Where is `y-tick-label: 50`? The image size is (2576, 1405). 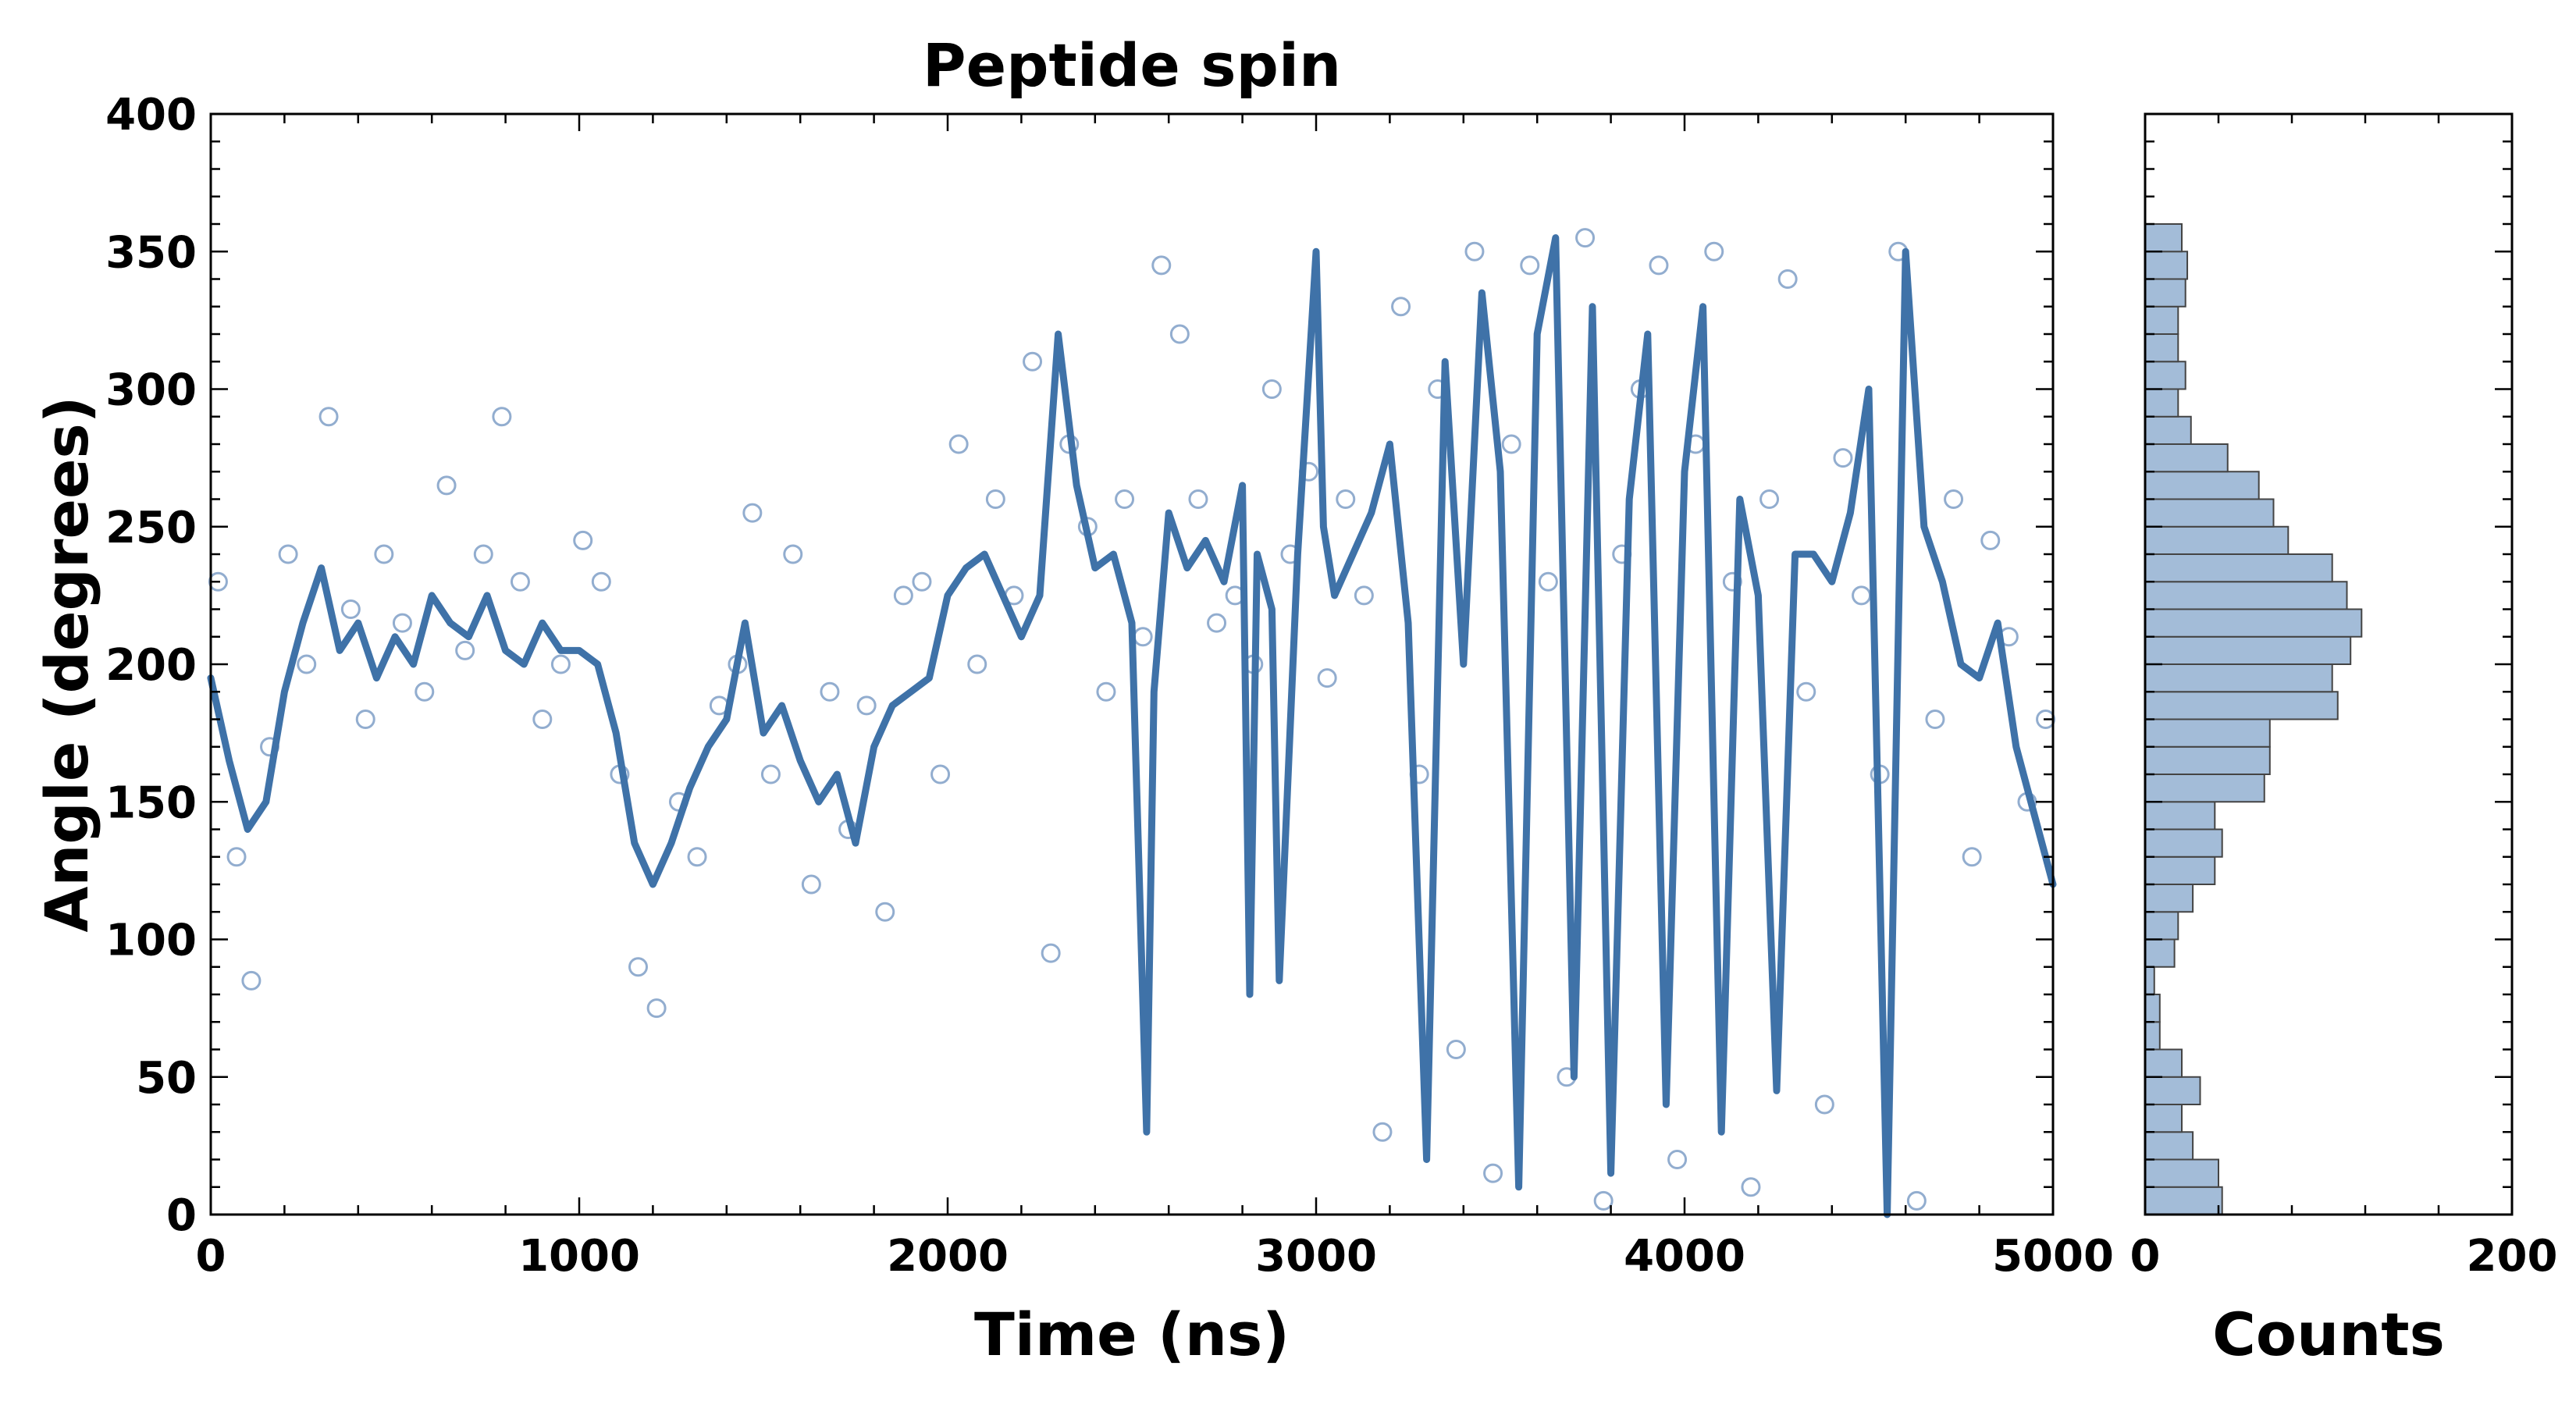
y-tick-label: 50 is located at coordinates (166, 1079).